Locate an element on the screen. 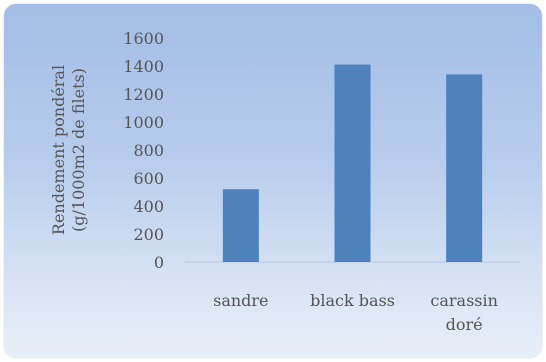 The width and height of the screenshot is (546, 362). y-axis-label-line-2: (g/1000m2 de filets) is located at coordinates (78, 150).